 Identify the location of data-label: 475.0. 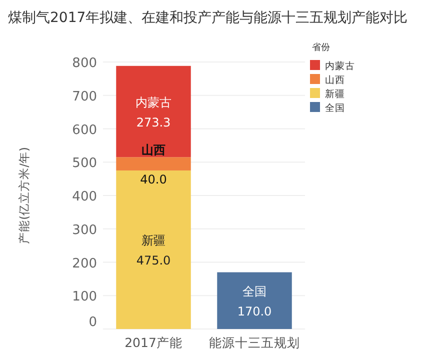
(153, 261).